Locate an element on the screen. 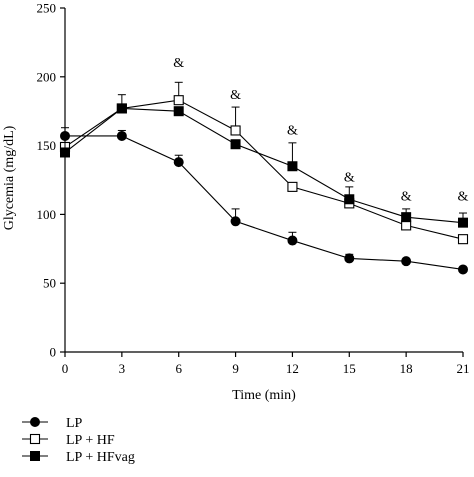 This screenshot has width=474, height=477. x-tick-label: 18 is located at coordinates (406, 368).